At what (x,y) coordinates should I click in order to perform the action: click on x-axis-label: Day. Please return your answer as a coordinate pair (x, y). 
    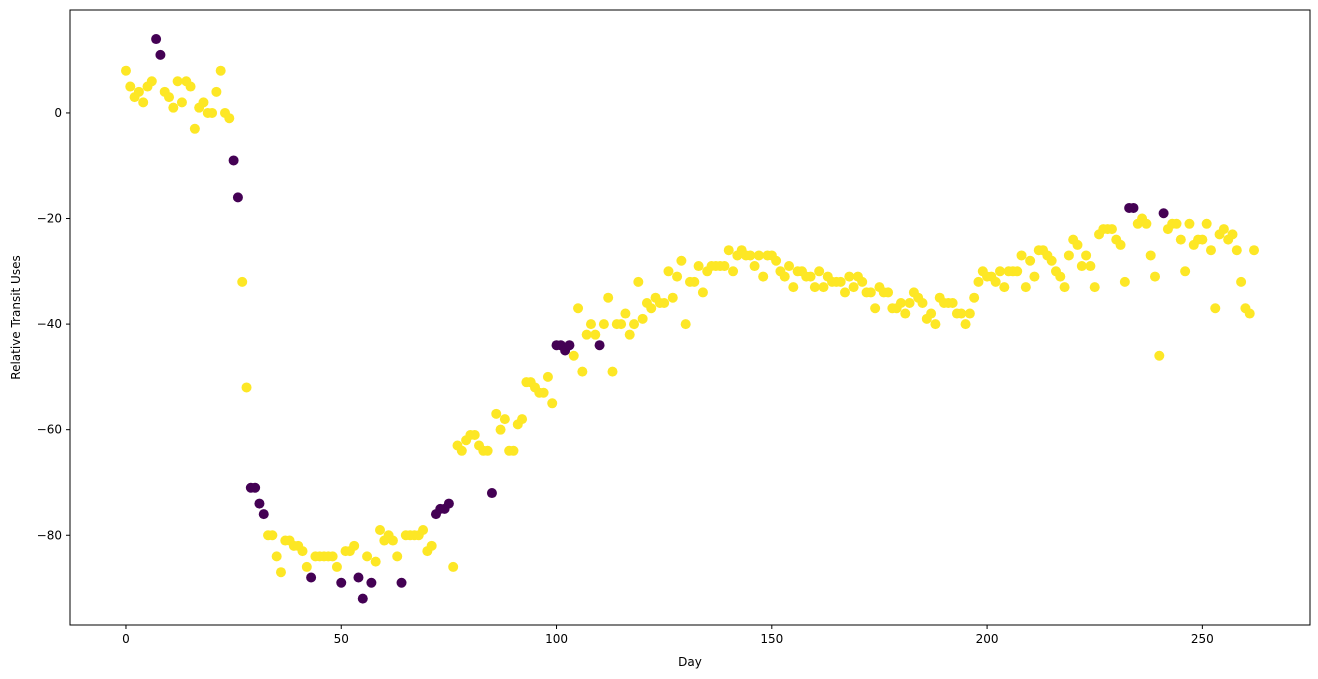
    Looking at the image, I should click on (690, 662).